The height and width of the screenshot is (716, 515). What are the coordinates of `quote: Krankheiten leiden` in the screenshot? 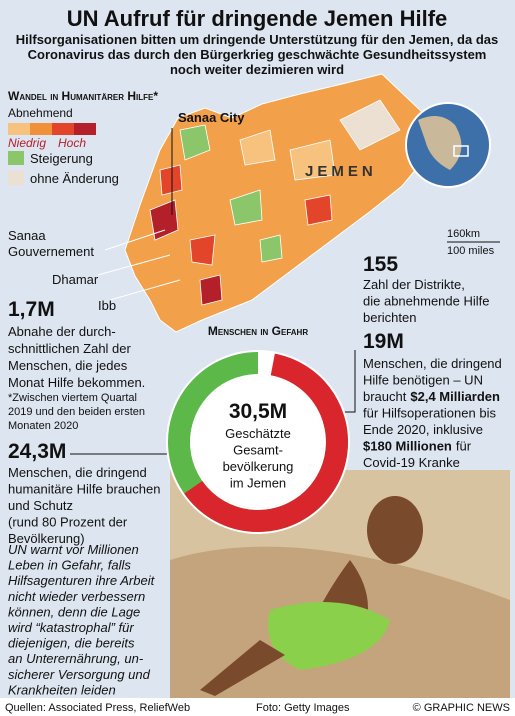 It's located at (62, 689).